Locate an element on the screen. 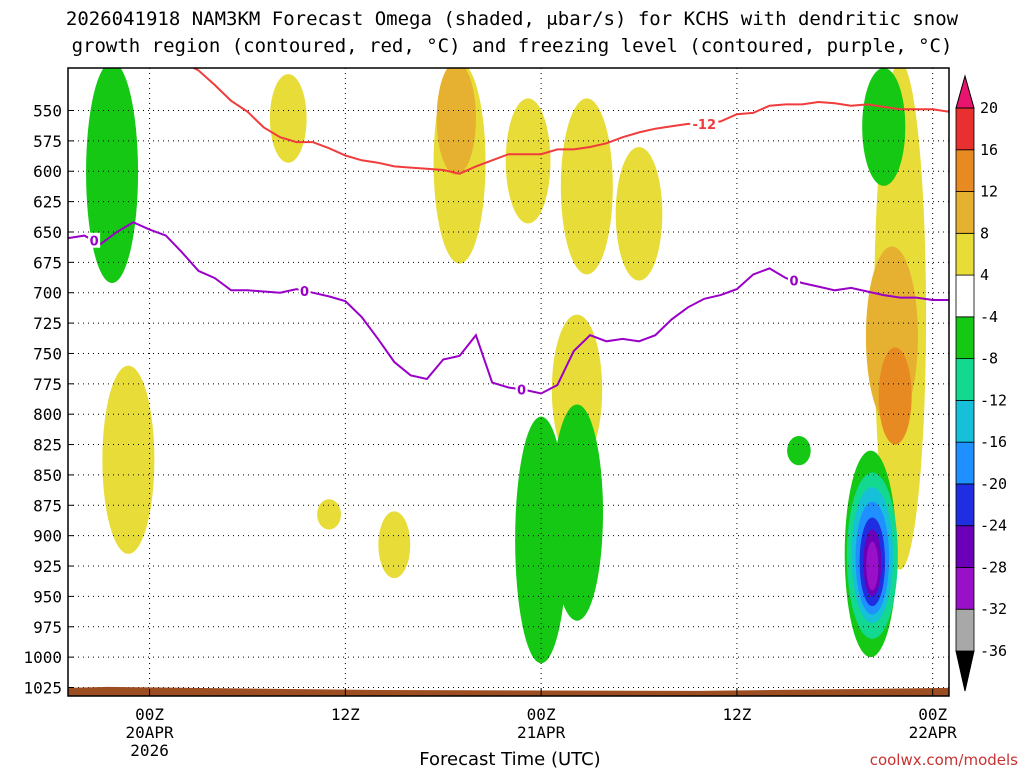  y-tick-label-6: 700 is located at coordinates (47, 293).